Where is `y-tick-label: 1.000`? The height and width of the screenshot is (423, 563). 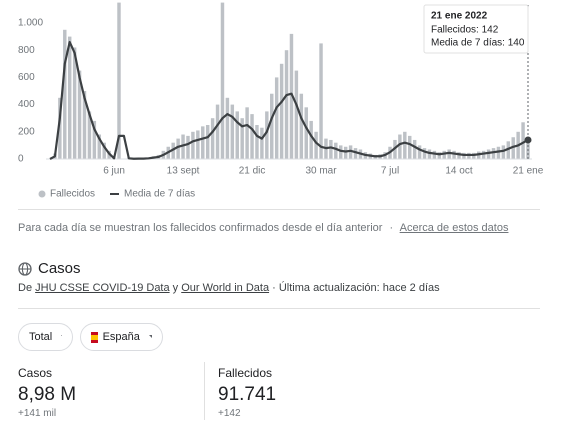 y-tick-label: 1.000 is located at coordinates (30, 23).